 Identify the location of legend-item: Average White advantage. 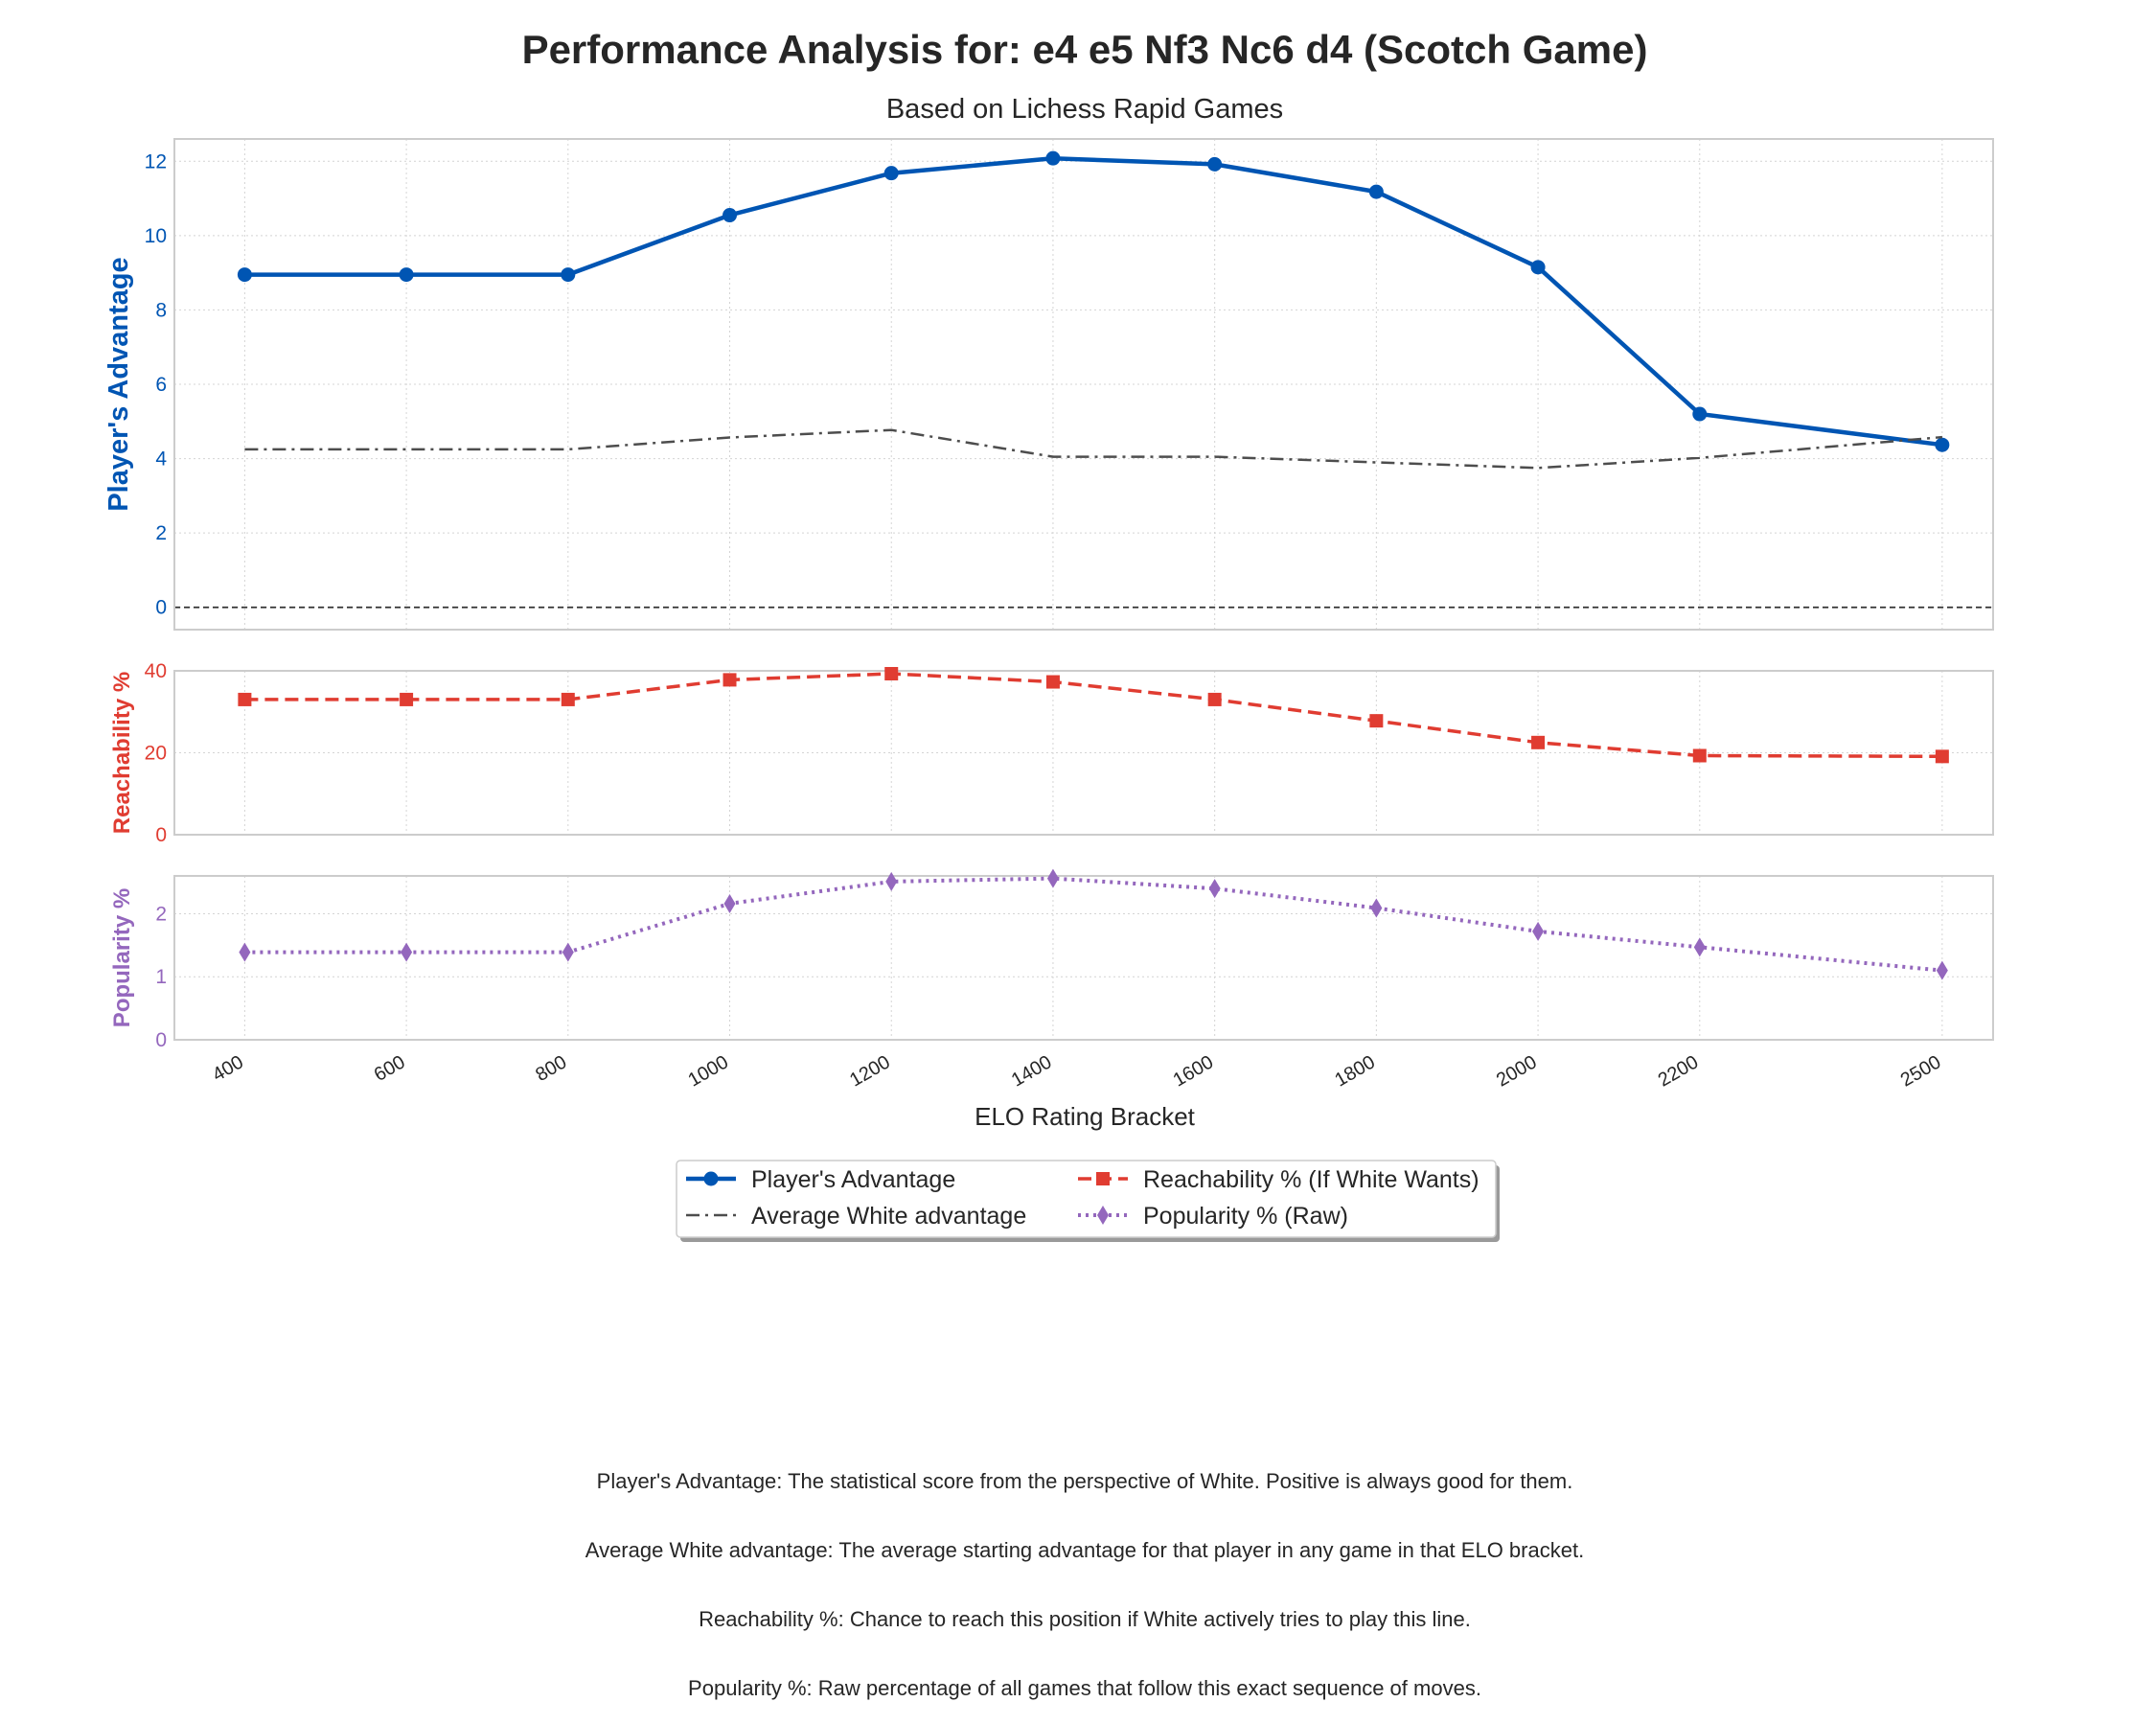
(856, 1216).